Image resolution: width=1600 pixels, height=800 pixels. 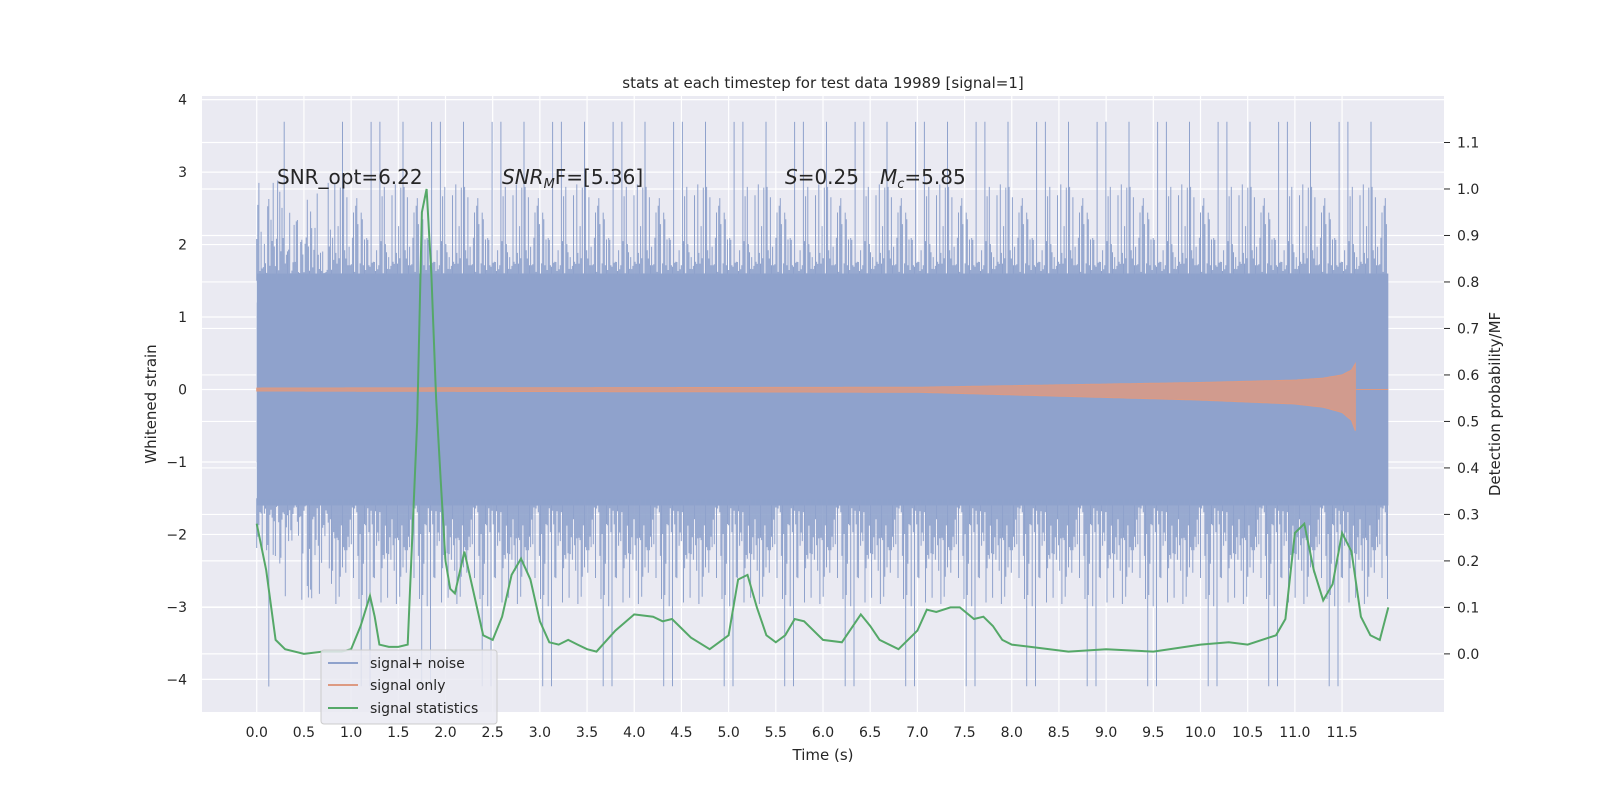 I want to click on y-tick-label: −4, so click(x=176, y=680).